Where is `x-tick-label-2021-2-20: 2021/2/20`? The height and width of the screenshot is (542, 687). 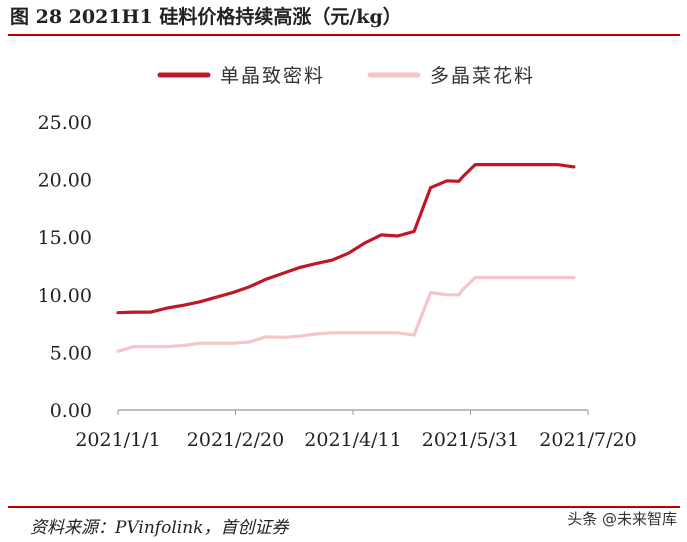 x-tick-label-2021-2-20: 2021/2/20 is located at coordinates (235, 440).